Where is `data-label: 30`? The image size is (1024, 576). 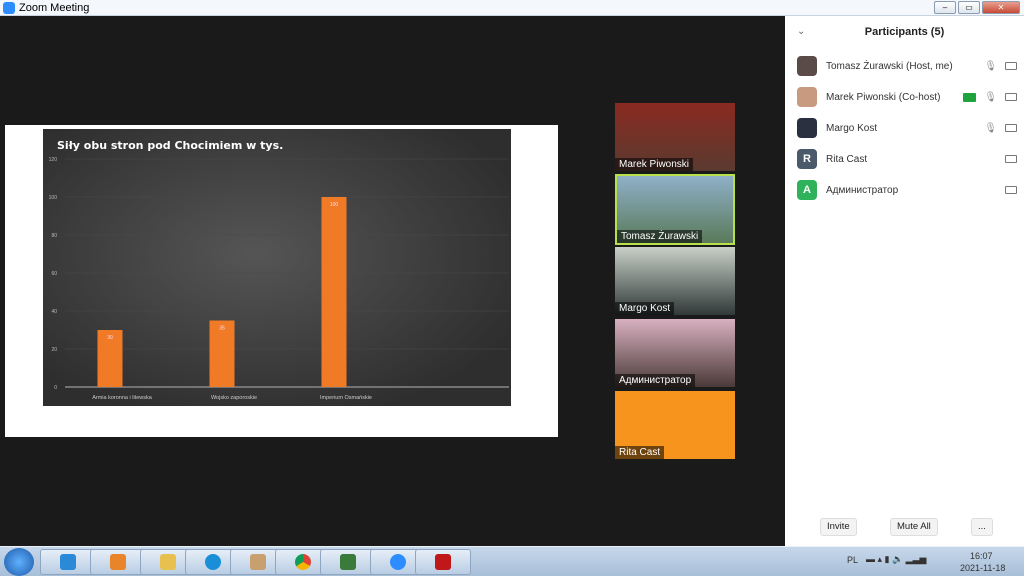
data-label: 30 is located at coordinates (110, 338).